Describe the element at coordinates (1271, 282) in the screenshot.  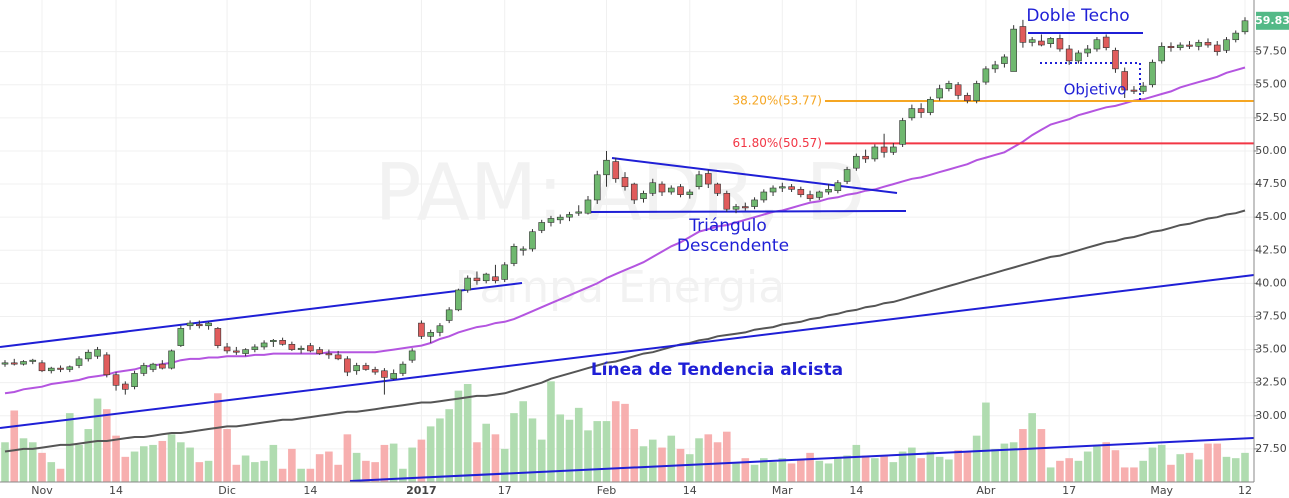
I see `y-tick-label: 40.00` at that location.